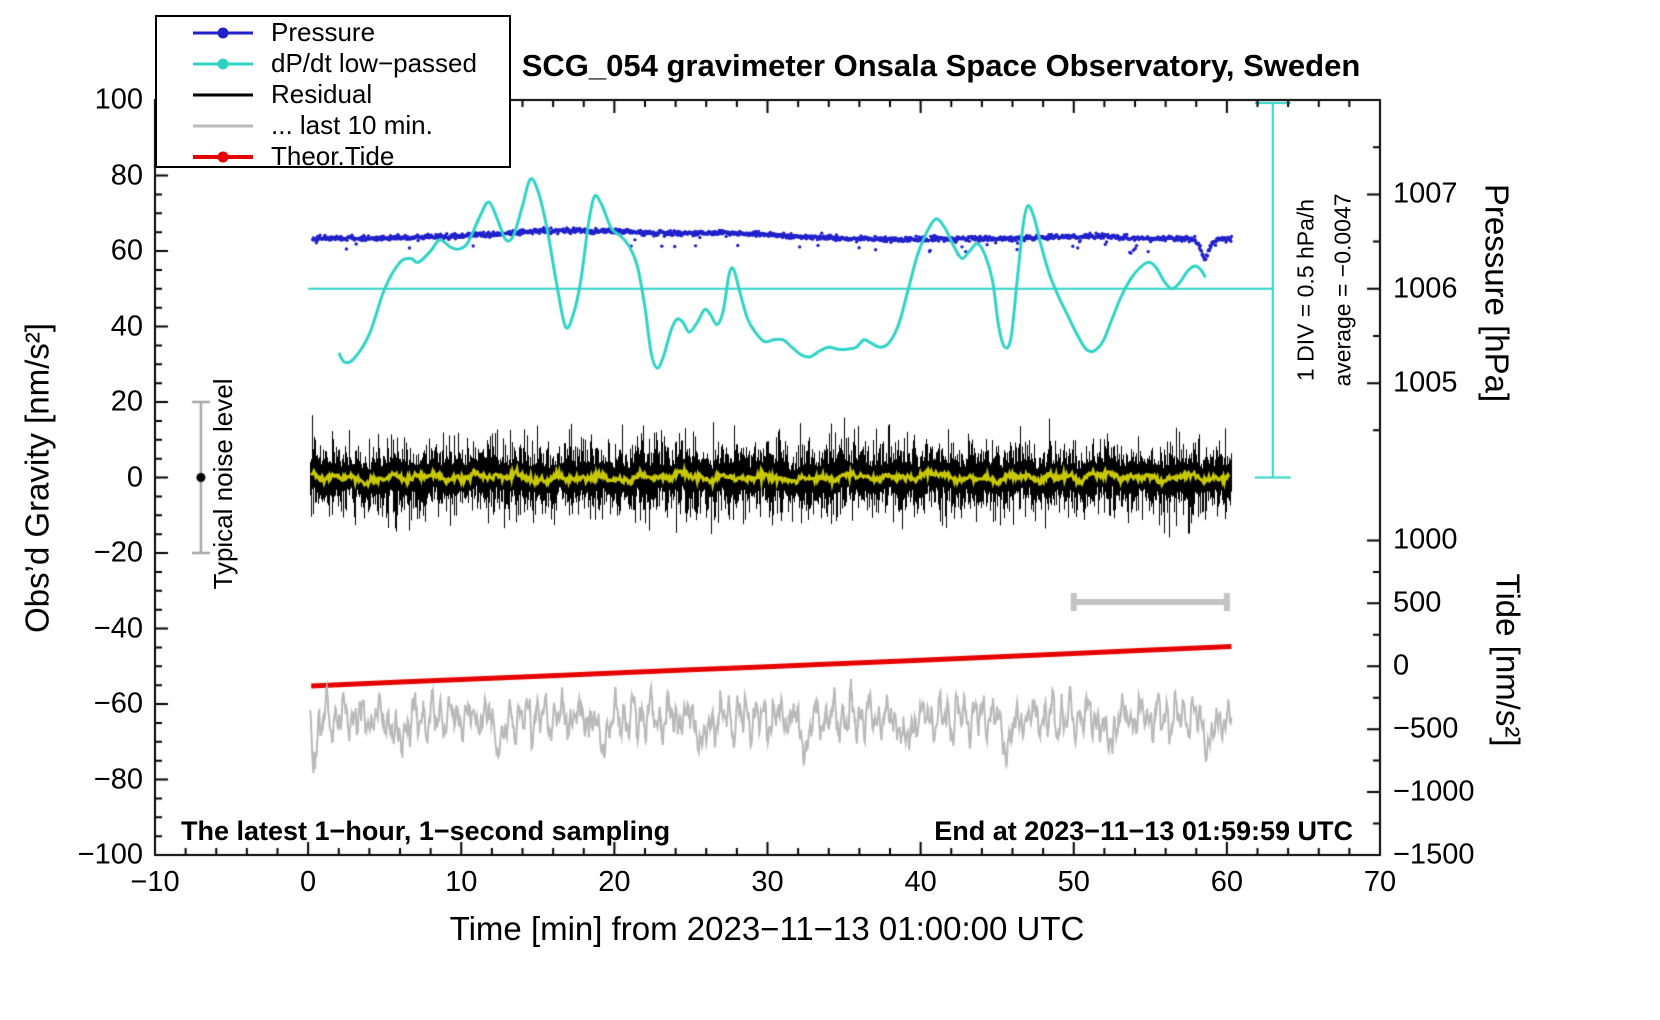 This screenshot has width=1660, height=1020. I want to click on x-tick-label: 0, so click(308, 882).